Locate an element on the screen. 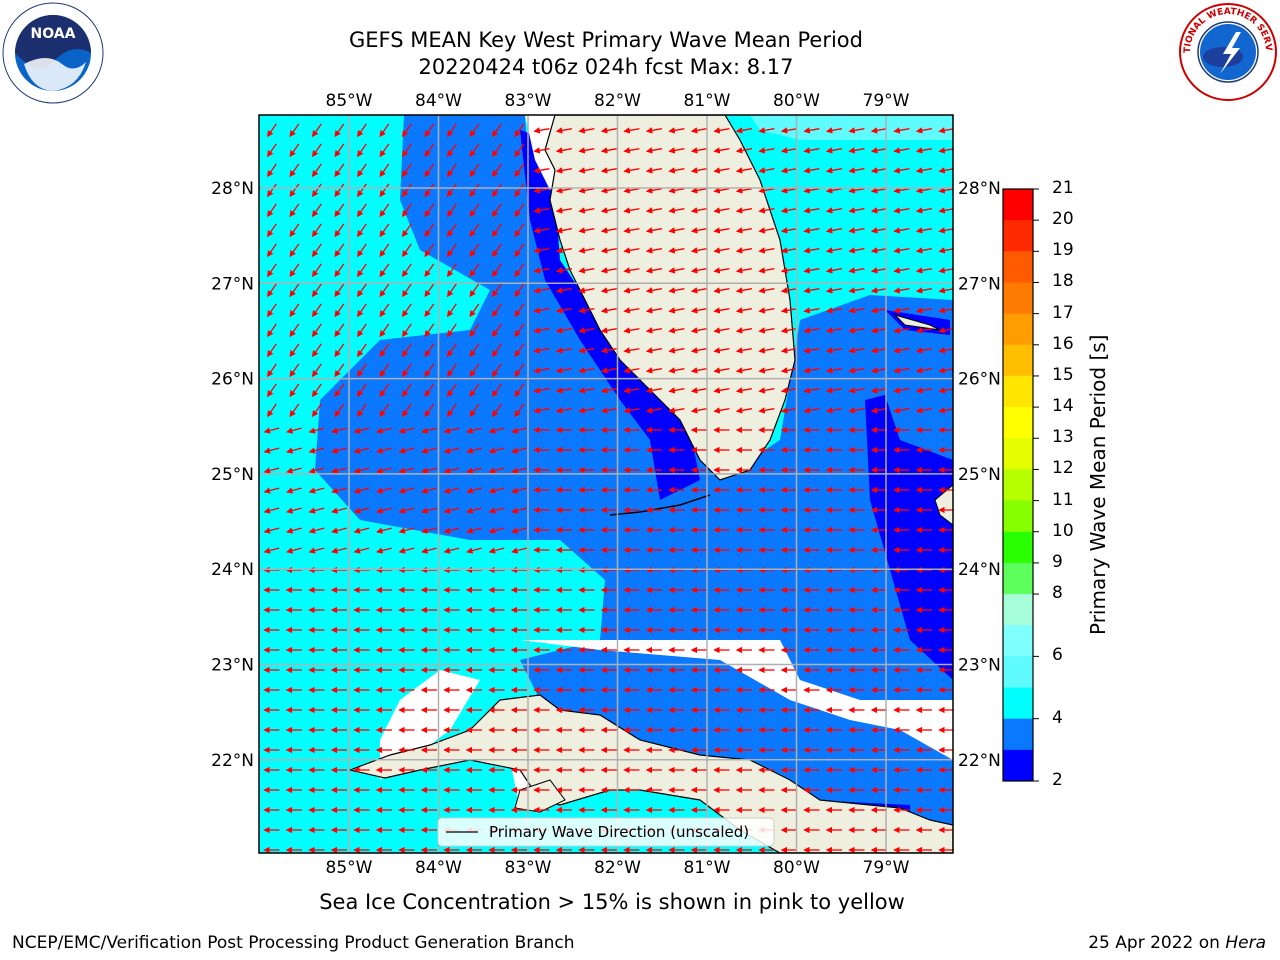  map-legend: Primary Wave Direction (unscaled) is located at coordinates (606, 832).